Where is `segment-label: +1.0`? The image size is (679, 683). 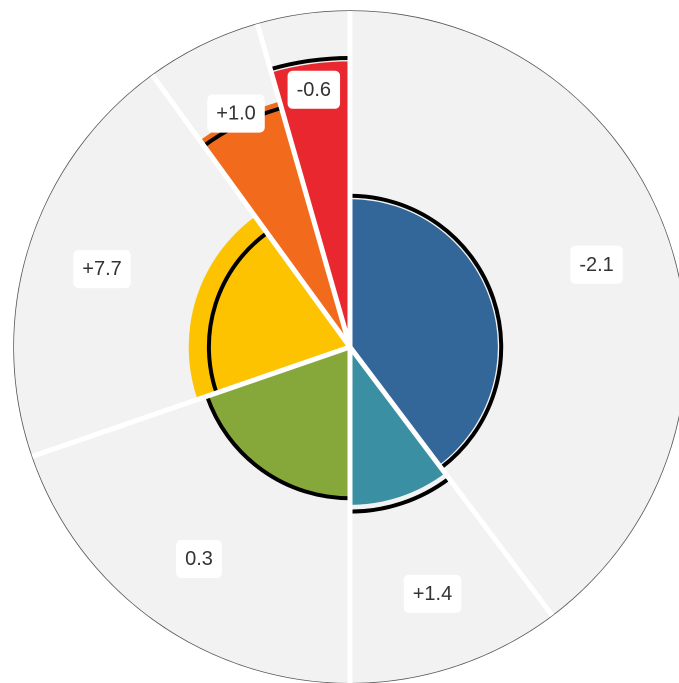 segment-label: +1.0 is located at coordinates (235, 114).